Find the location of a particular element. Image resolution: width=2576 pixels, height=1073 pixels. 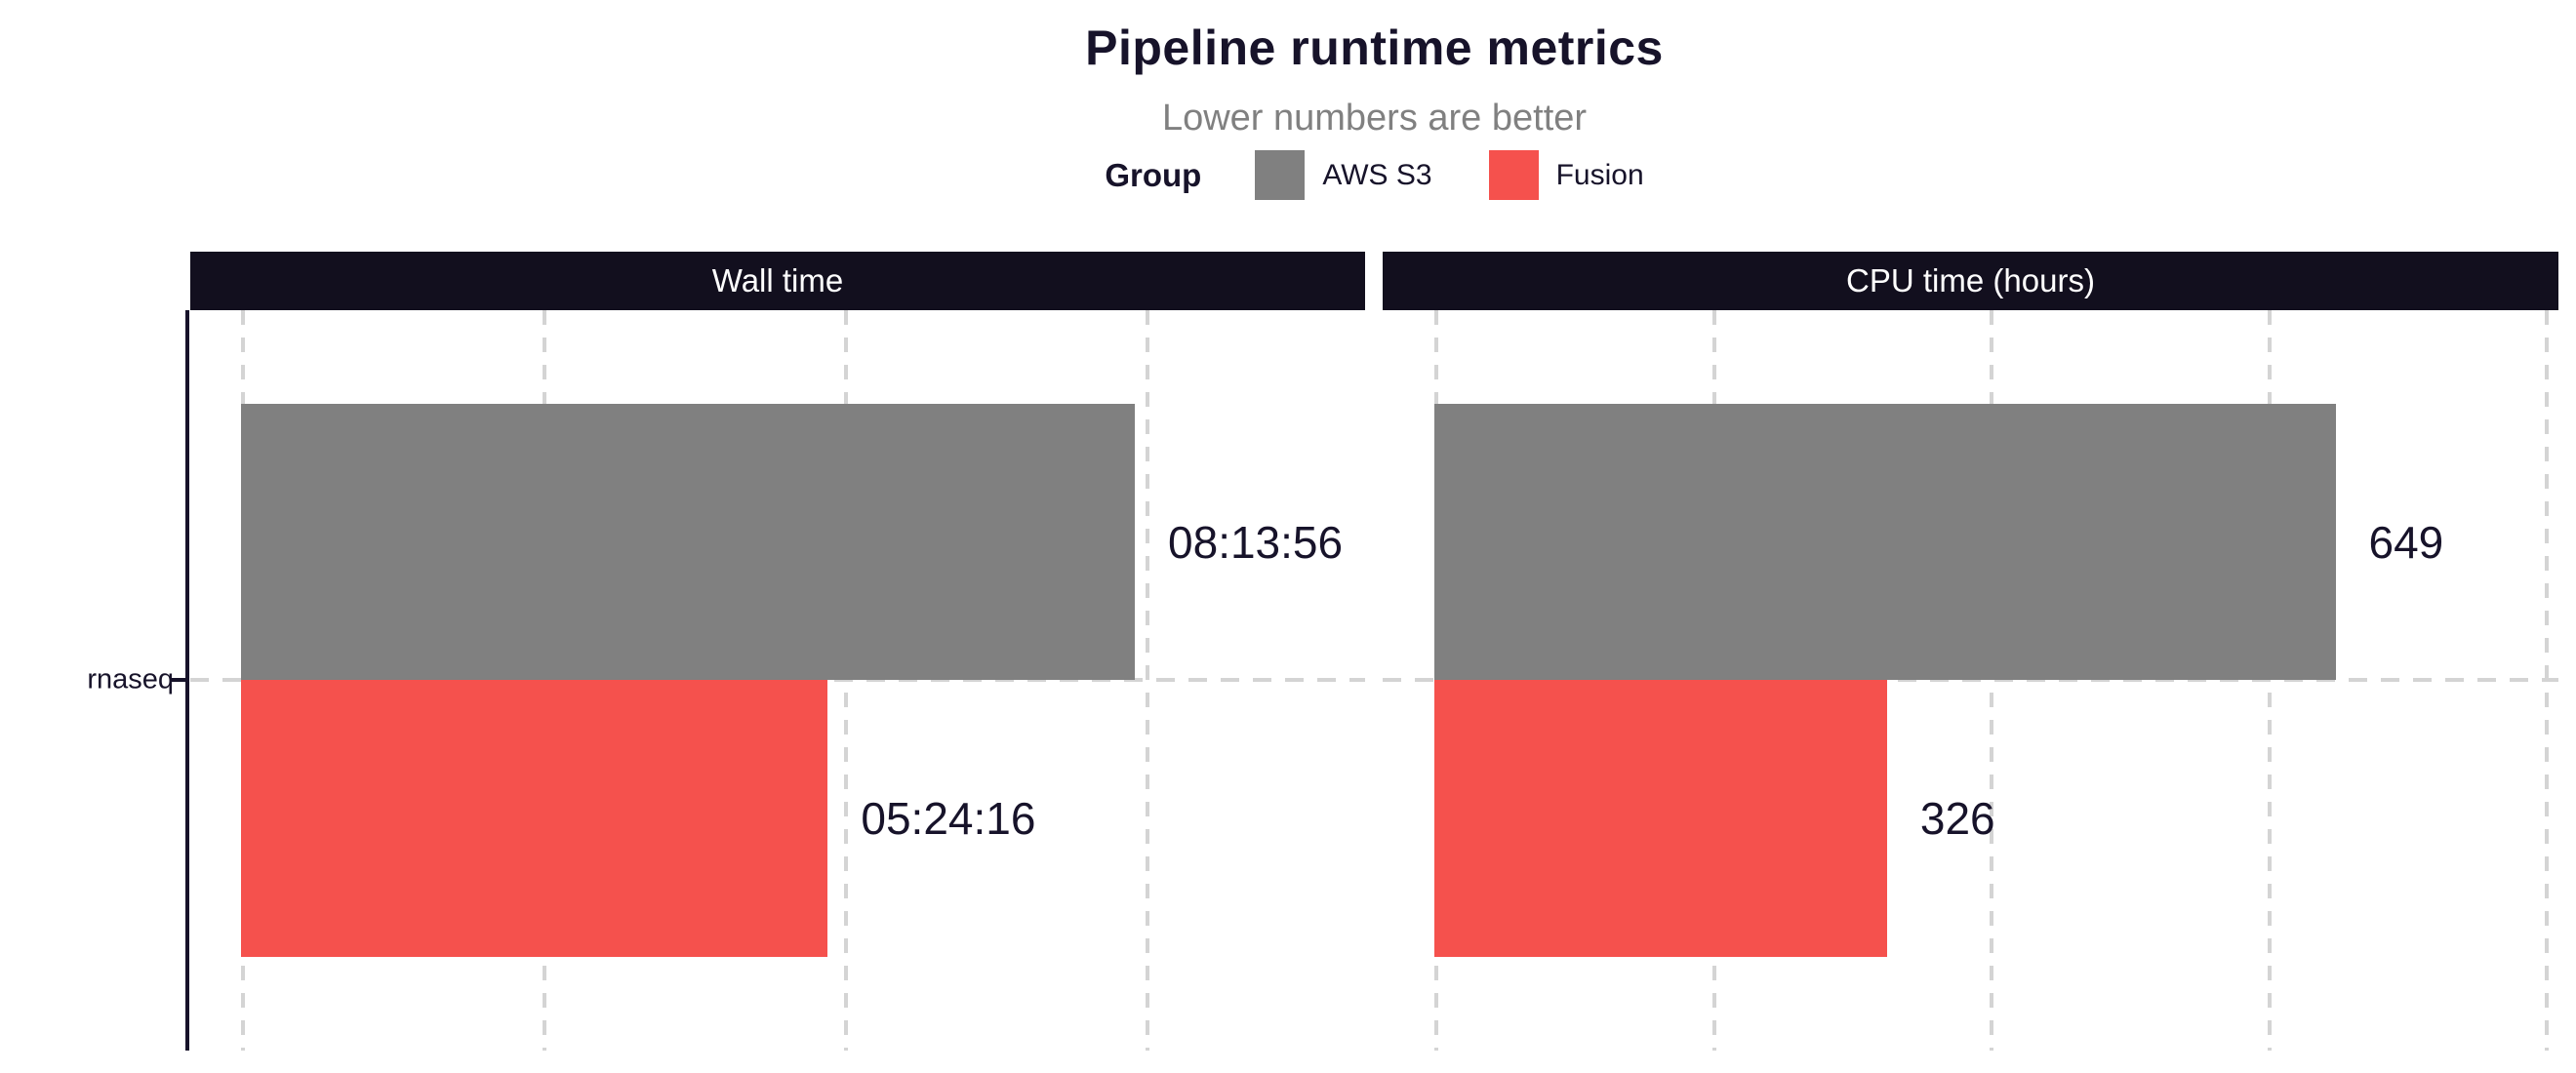

bar-value-label-cpu-time-fusion: 326 is located at coordinates (1957, 819).